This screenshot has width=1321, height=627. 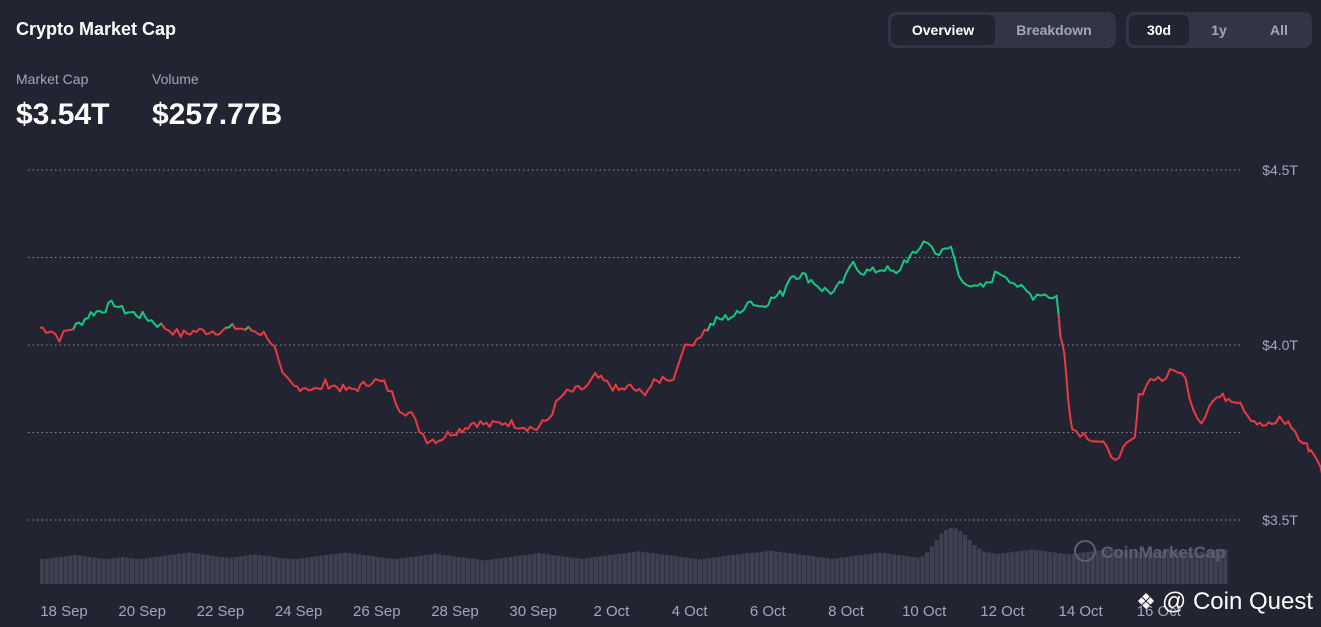 I want to click on market-cap-label: Market Cap, so click(x=52, y=79).